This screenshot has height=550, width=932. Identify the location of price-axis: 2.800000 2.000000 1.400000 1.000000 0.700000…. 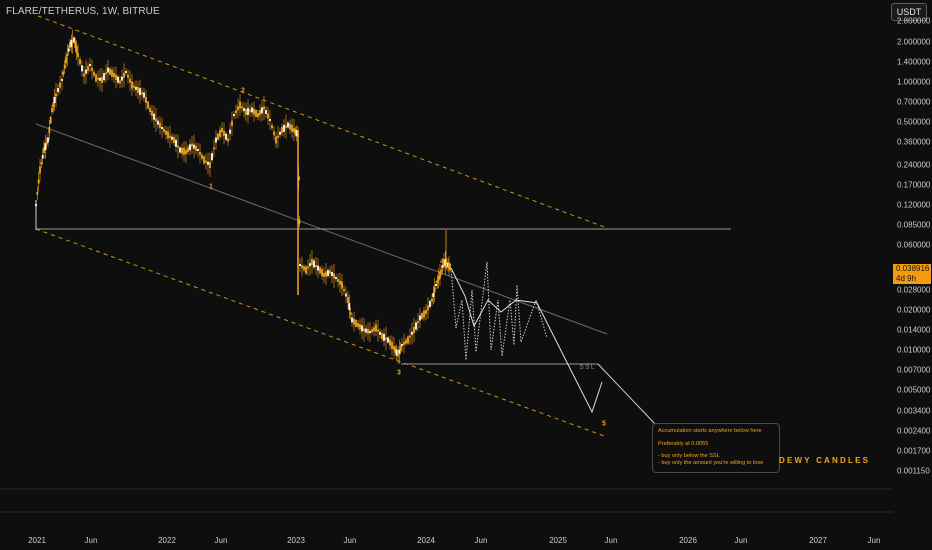
(912, 253).